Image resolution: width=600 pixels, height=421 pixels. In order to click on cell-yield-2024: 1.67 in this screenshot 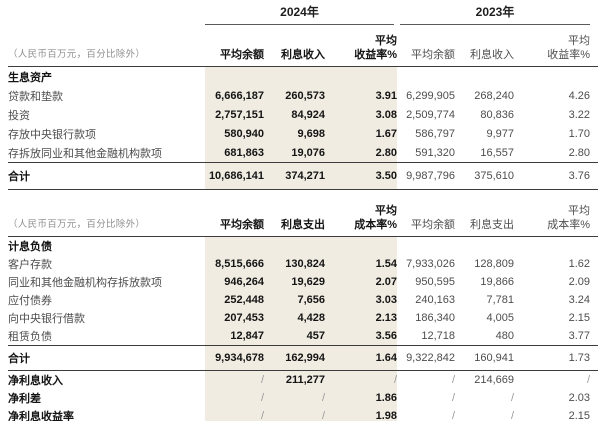, I will do `click(361, 133)`.